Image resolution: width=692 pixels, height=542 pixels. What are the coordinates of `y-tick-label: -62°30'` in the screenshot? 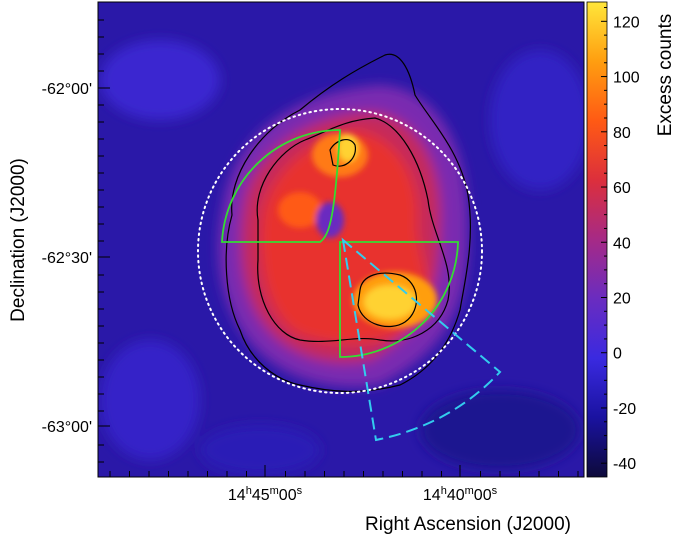 It's located at (67, 258).